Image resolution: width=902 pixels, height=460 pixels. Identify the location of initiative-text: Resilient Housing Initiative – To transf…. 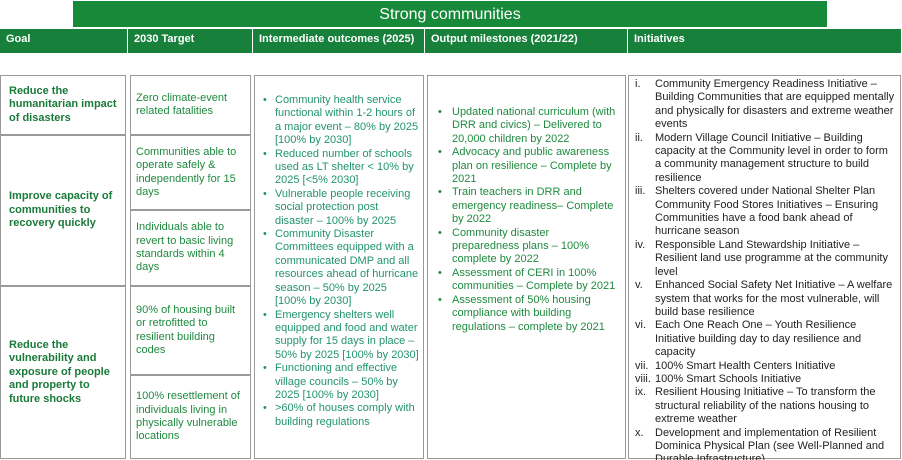
(765, 406).